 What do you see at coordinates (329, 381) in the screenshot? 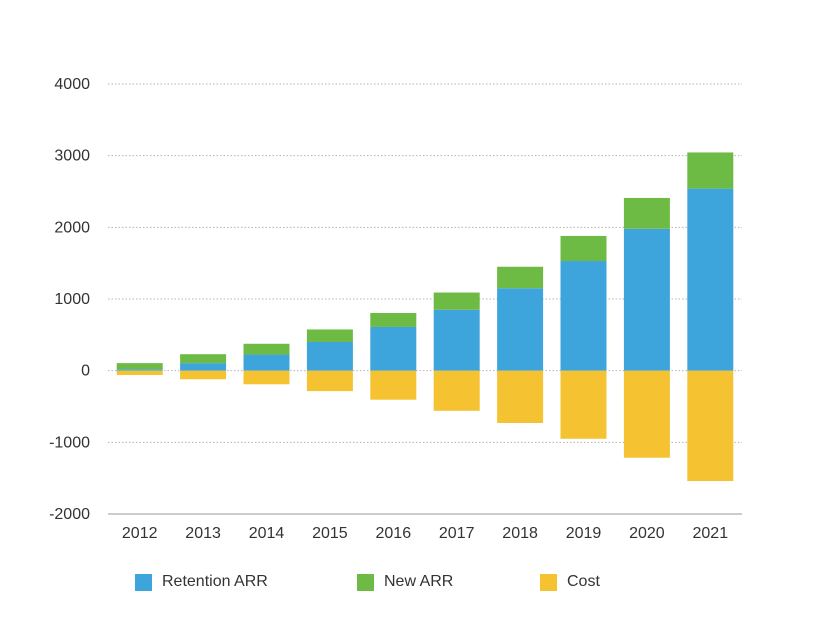
I see `bar-cost-2015` at bounding box center [329, 381].